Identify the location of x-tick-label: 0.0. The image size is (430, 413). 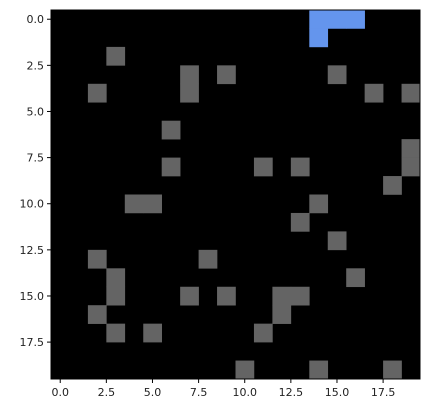
(60, 392).